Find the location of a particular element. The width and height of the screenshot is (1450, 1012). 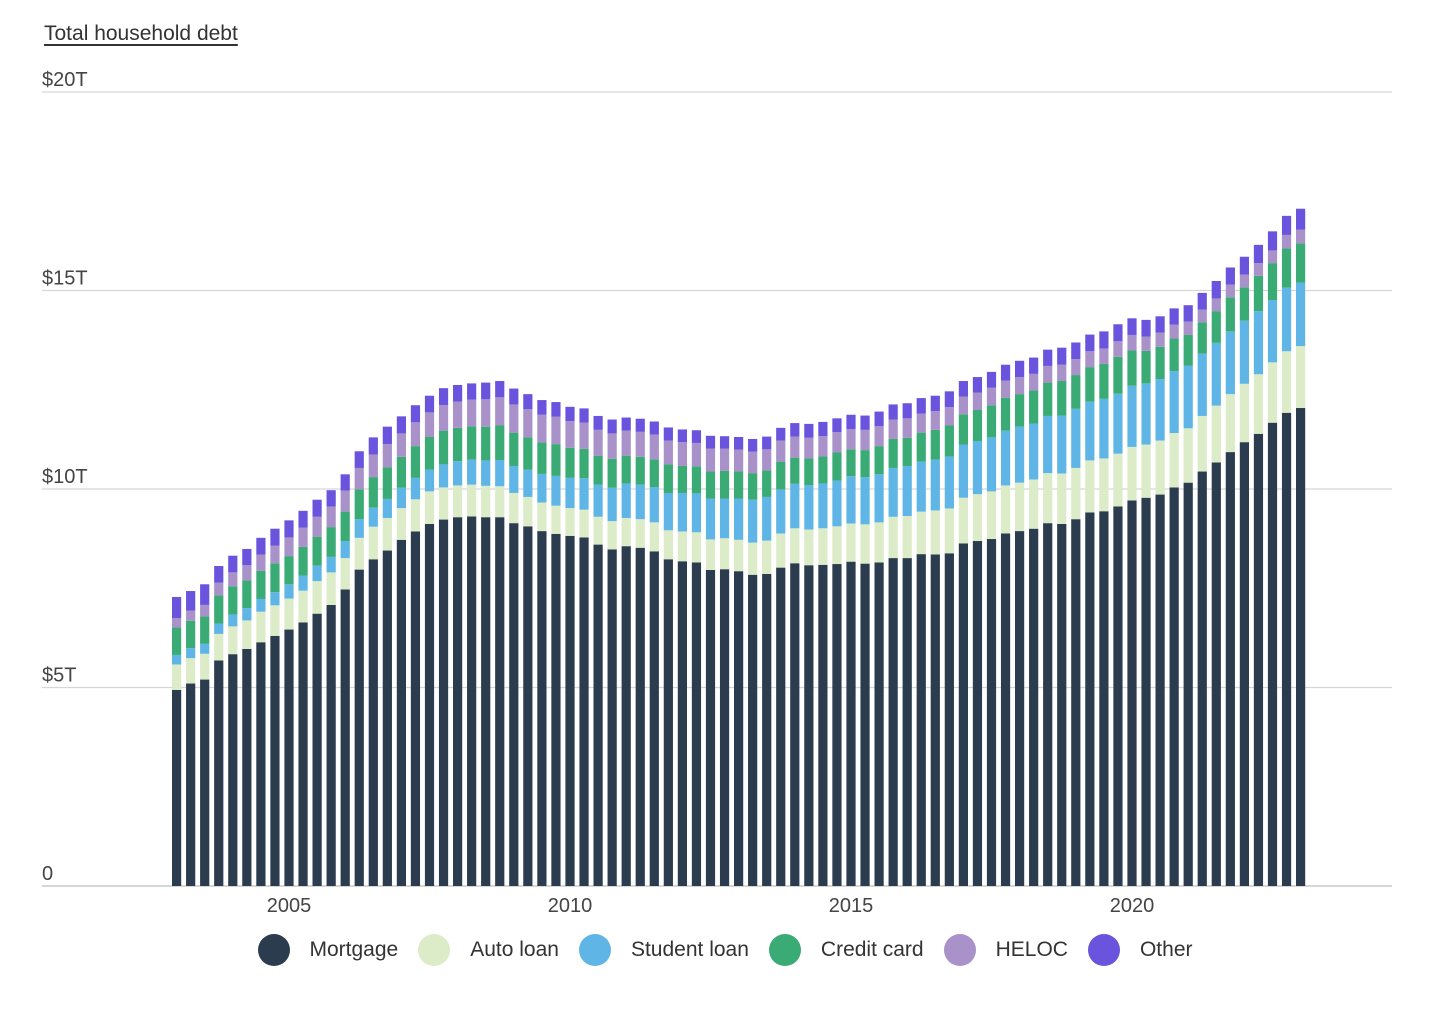

x-tick-label: 2015 is located at coordinates (851, 906).